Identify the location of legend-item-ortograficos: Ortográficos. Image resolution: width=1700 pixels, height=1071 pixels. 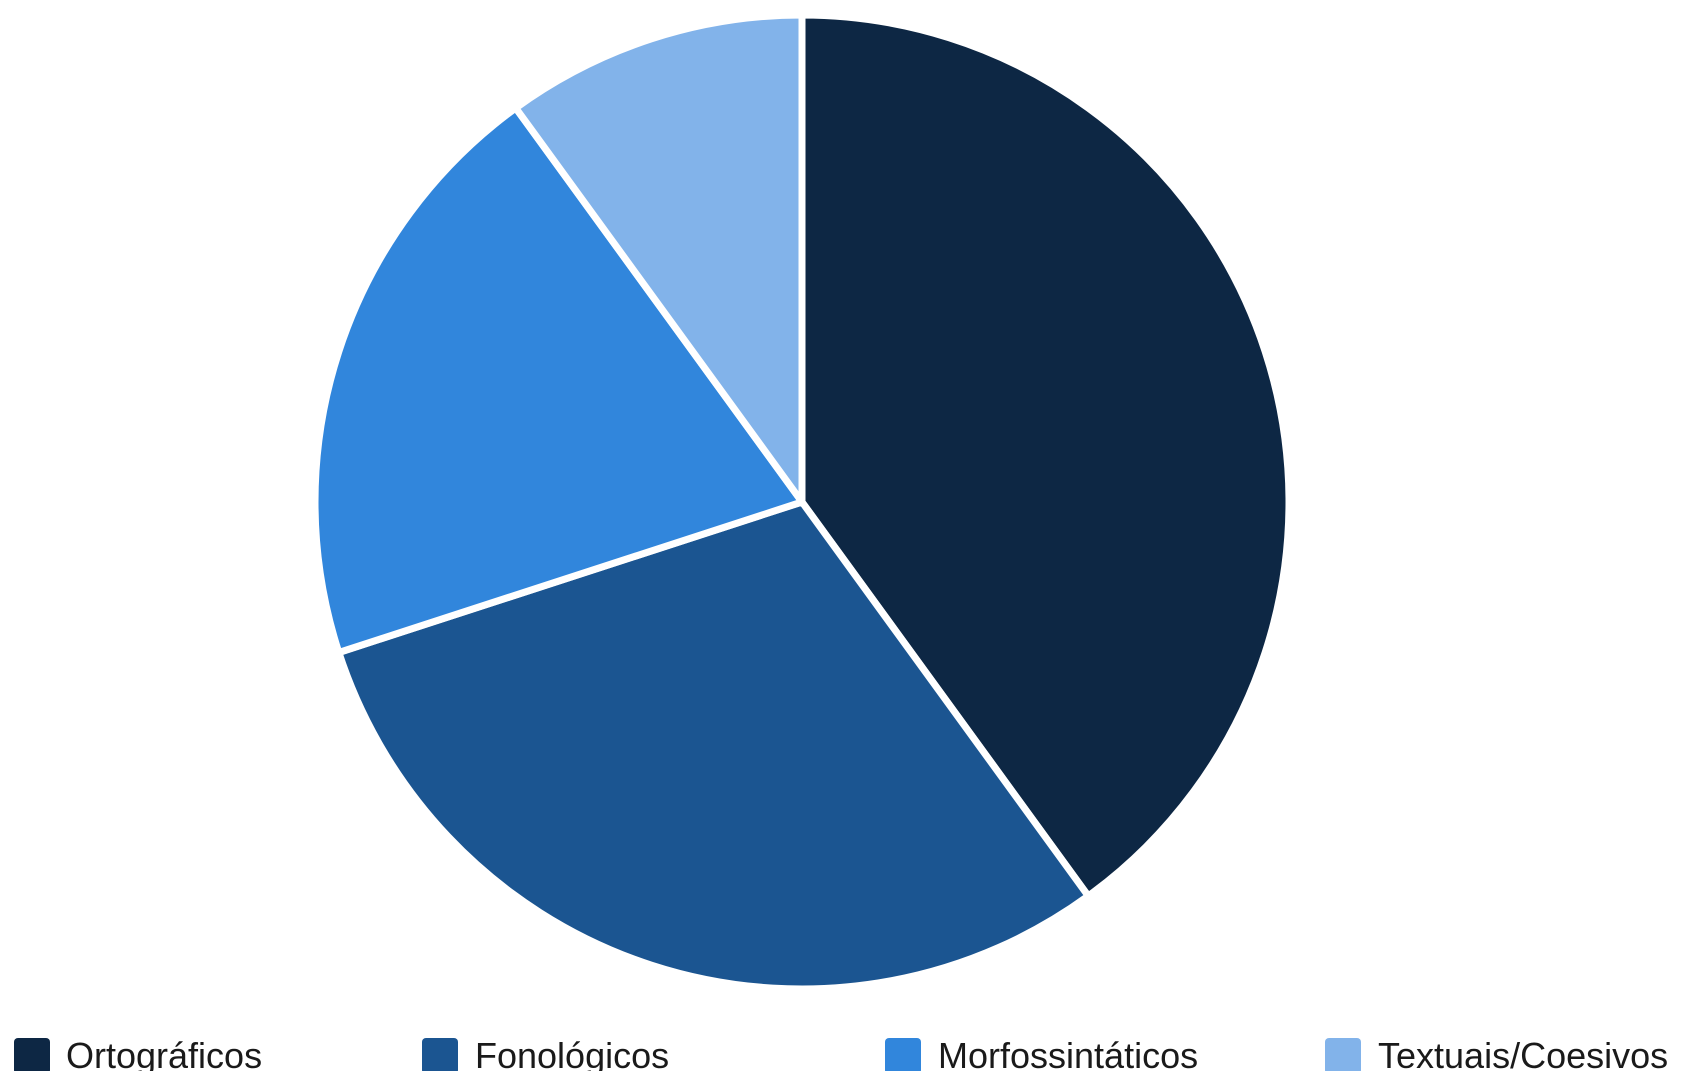
(138, 1053).